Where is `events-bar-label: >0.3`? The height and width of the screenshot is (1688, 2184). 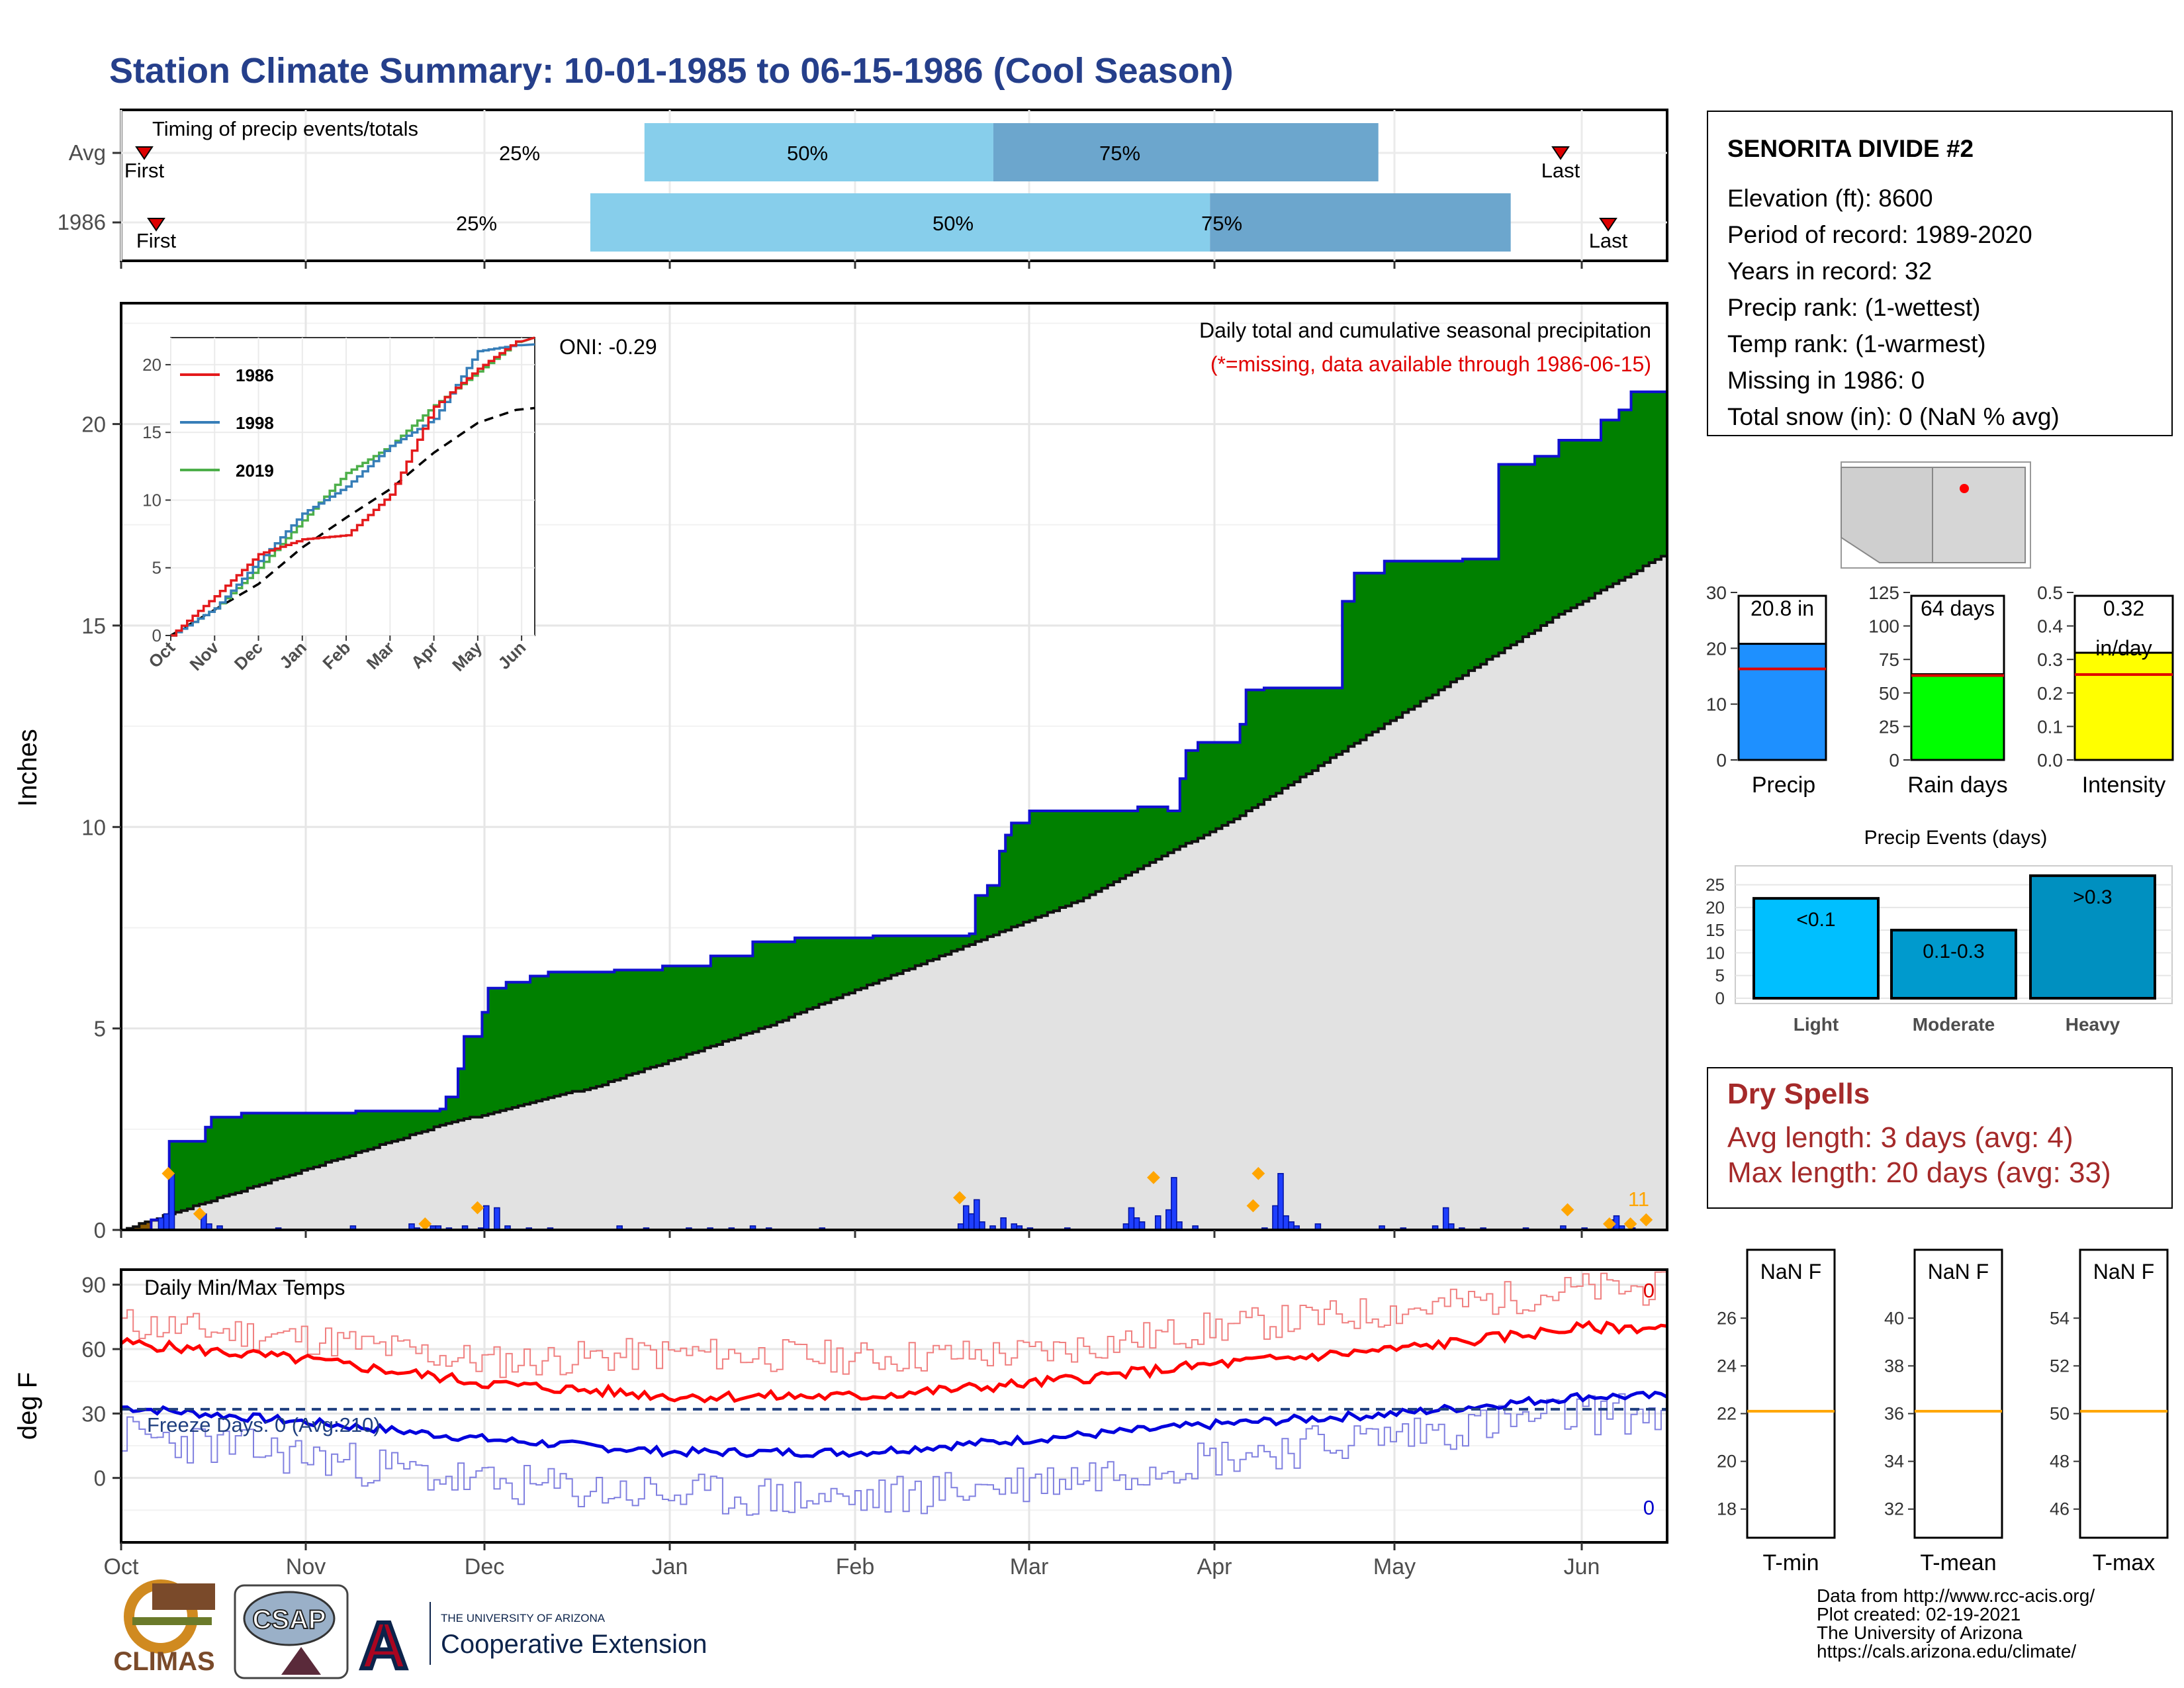
events-bar-label: >0.3 is located at coordinates (2092, 897).